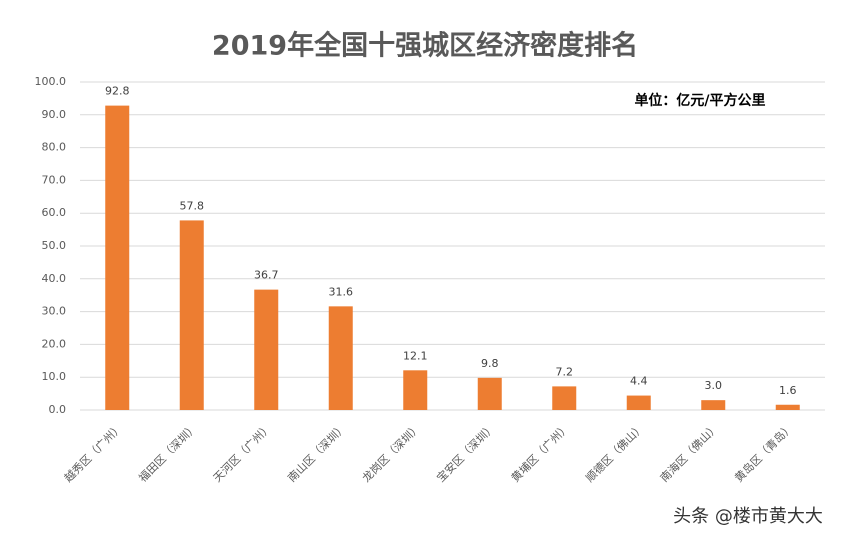  What do you see at coordinates (54, 343) in the screenshot?
I see `y-tick-label: 20.0` at bounding box center [54, 343].